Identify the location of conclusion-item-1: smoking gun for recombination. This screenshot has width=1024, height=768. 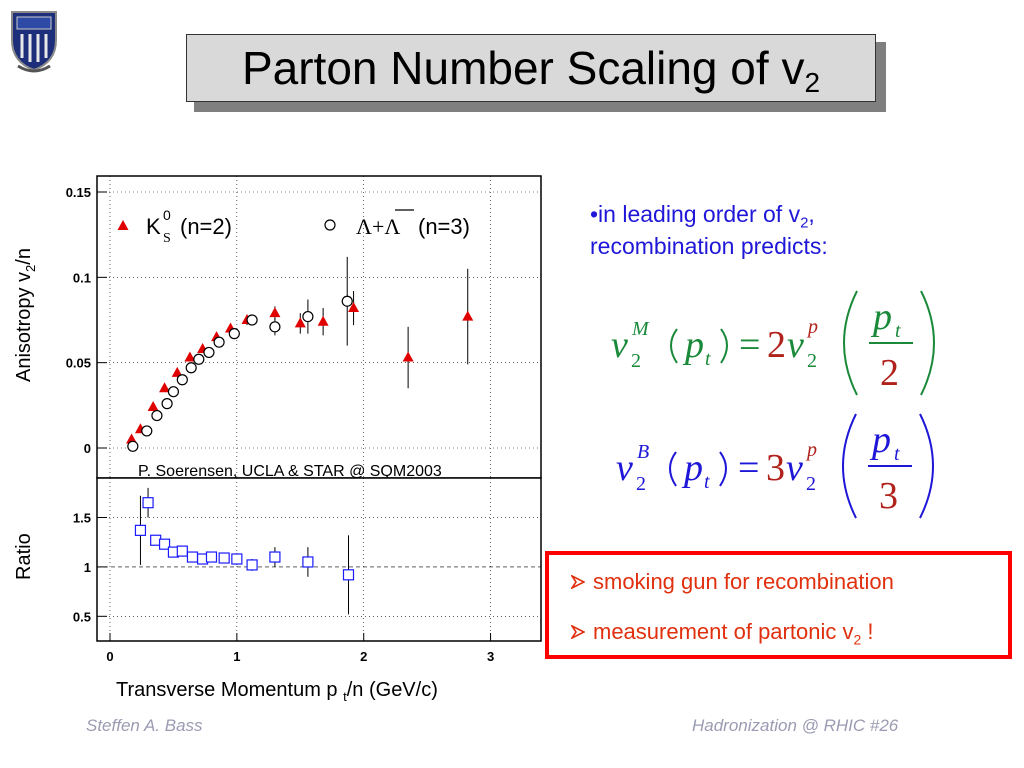
(732, 582).